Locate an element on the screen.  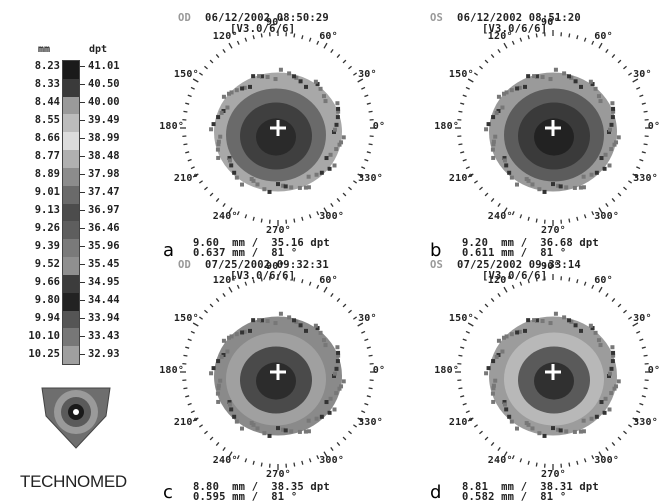
software-version: [V3.0/6/6] is located at coordinates (263, 276).